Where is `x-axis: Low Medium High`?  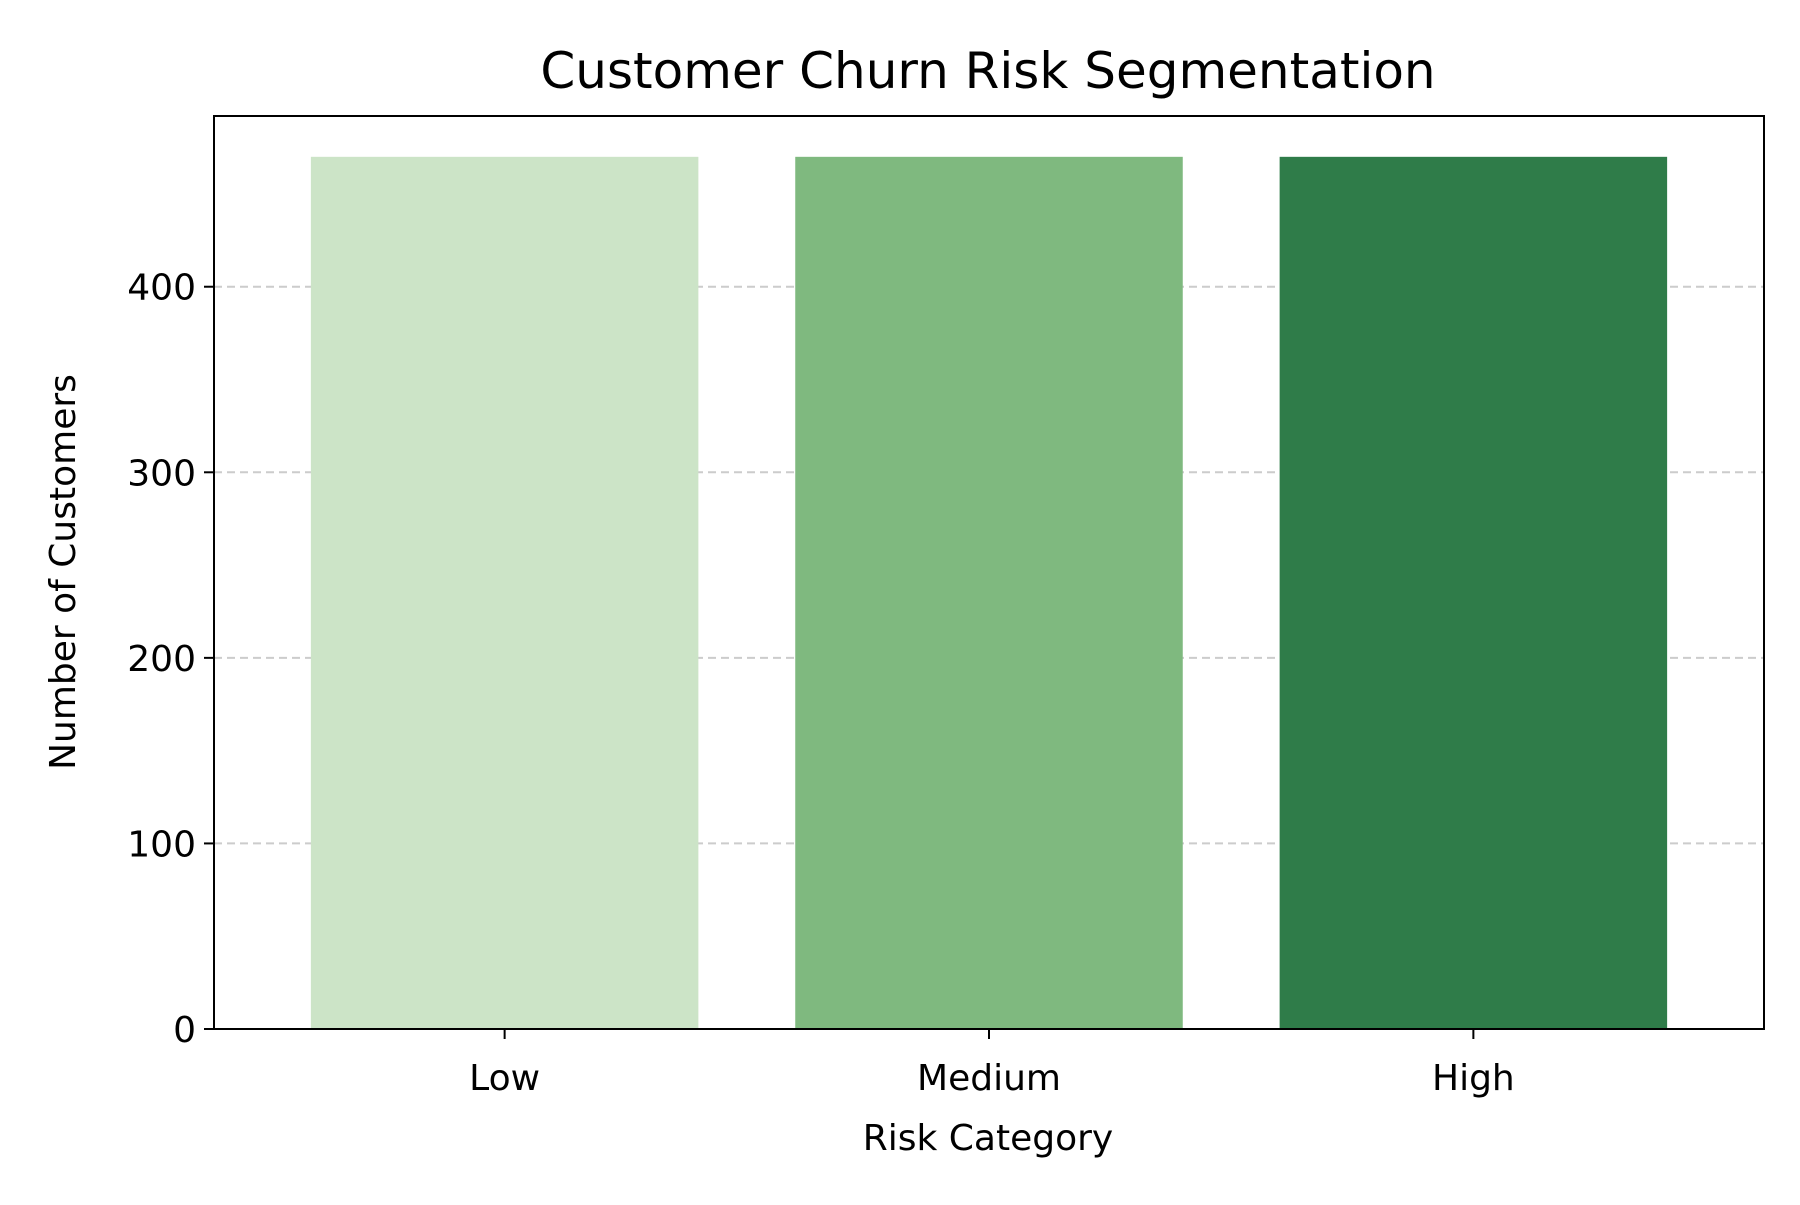 x-axis: Low Medium High is located at coordinates (992, 1064).